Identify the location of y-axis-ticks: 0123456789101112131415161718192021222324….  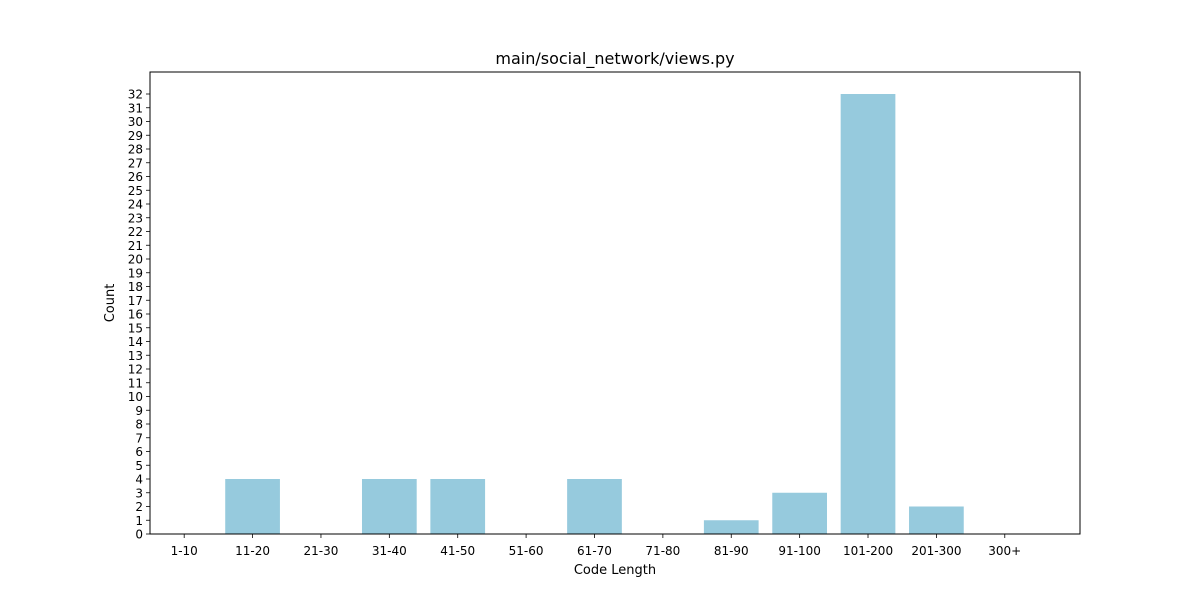
(139, 315).